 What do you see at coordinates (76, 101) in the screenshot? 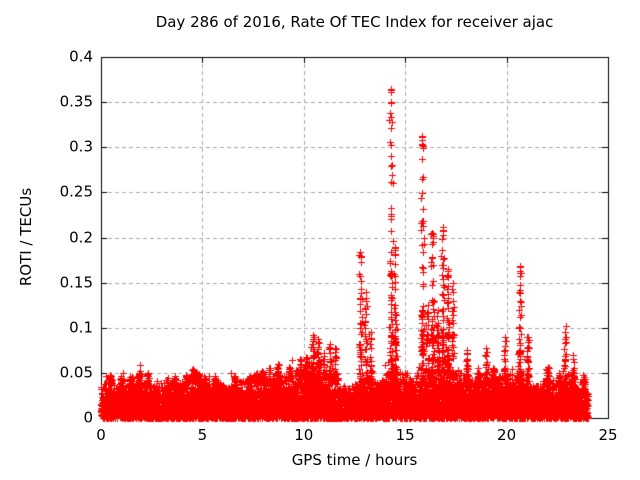
I see `y-tick-label: 0.35` at bounding box center [76, 101].